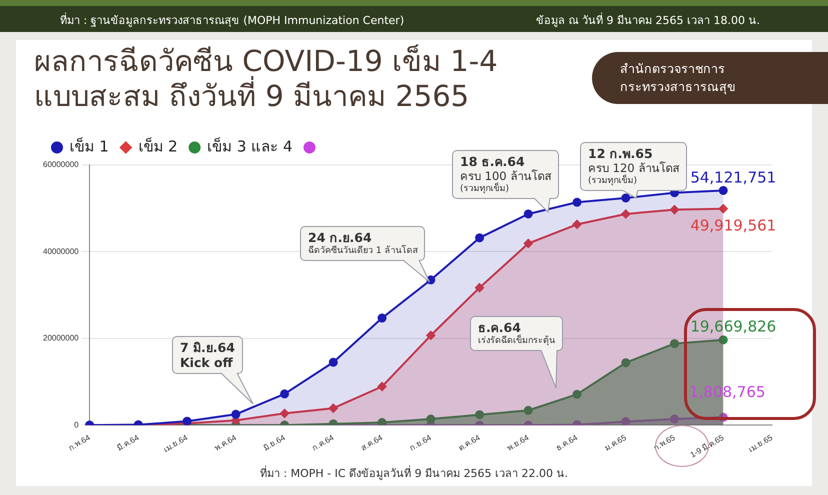  Describe the element at coordinates (250, 146) in the screenshot. I see `legend-label: เข็ม 3 และ 4` at that location.